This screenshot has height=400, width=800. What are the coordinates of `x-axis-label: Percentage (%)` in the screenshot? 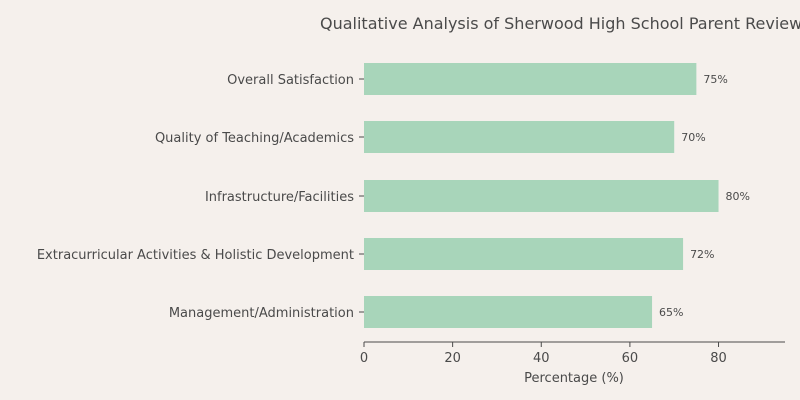 It's located at (574, 378).